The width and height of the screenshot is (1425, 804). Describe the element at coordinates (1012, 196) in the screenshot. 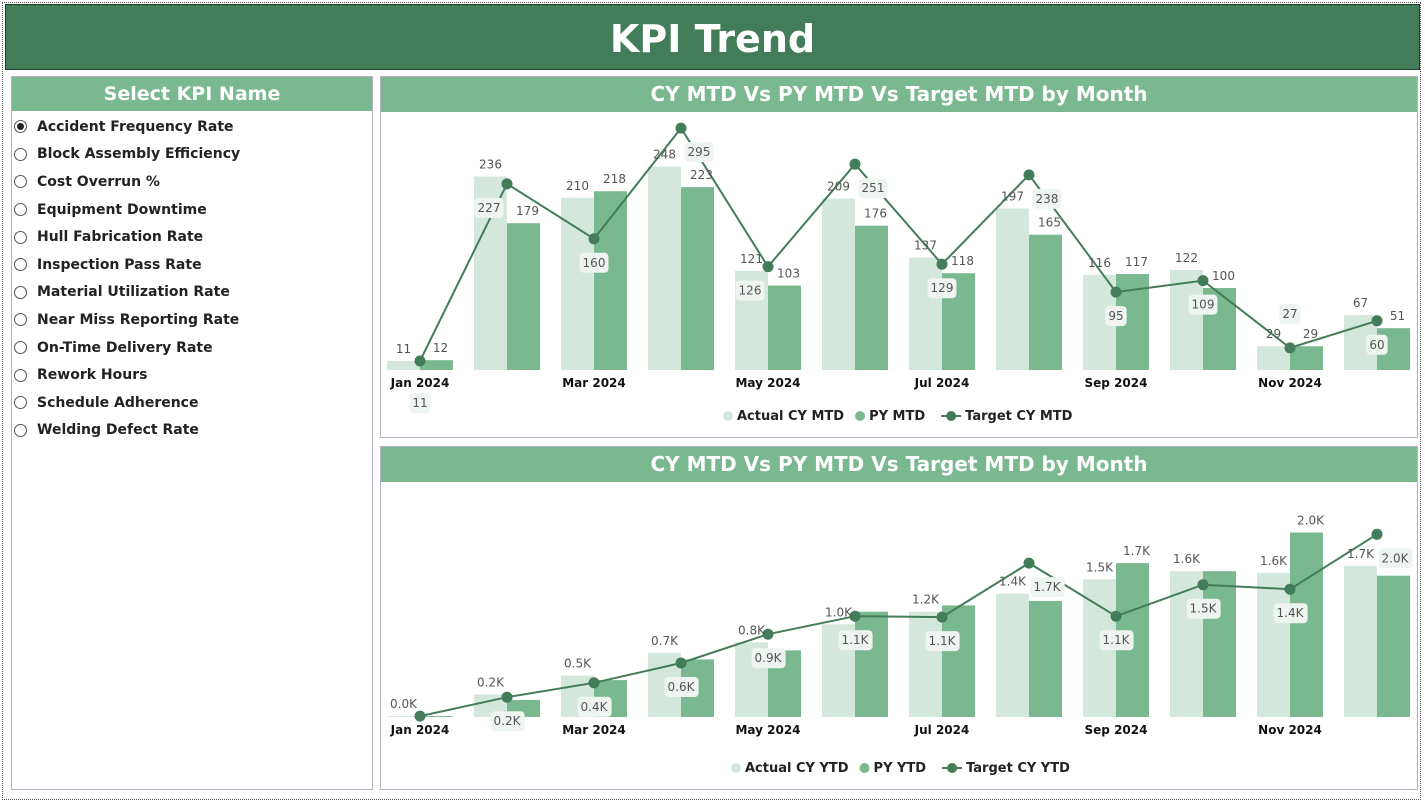

I see `actual-data-label: 197` at that location.